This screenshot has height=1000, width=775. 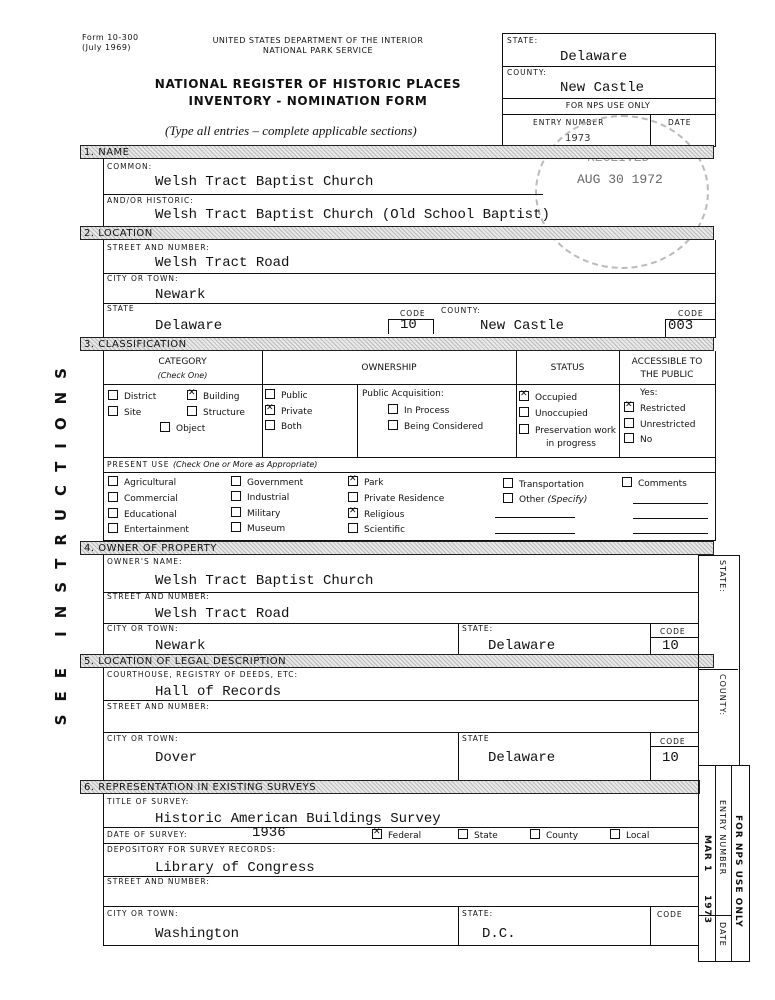 I want to click on checkbox-site: Site, so click(x=124, y=412).